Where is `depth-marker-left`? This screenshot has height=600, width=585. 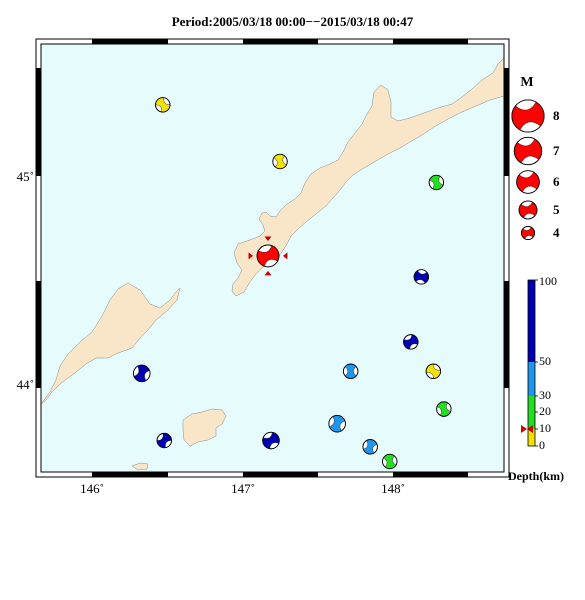
depth-marker-left is located at coordinates (524, 429).